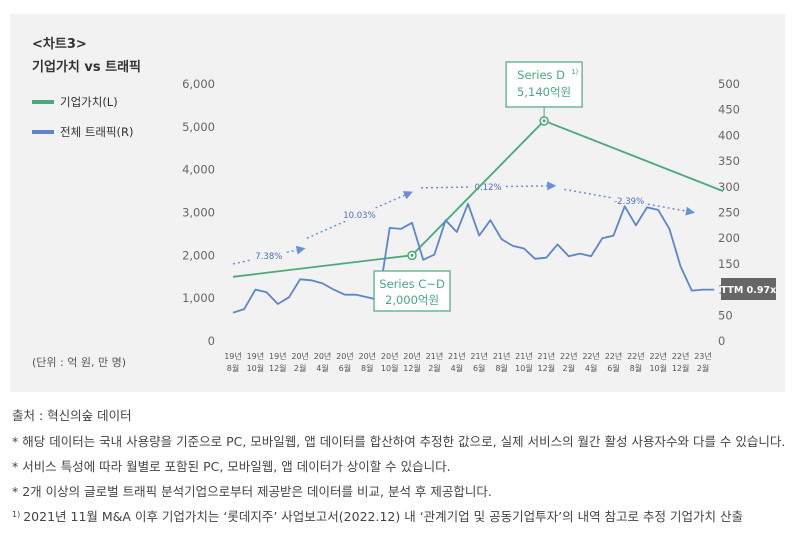 The height and width of the screenshot is (533, 796). I want to click on chart-title: 기업가치 vs 트래픽, so click(86, 67).